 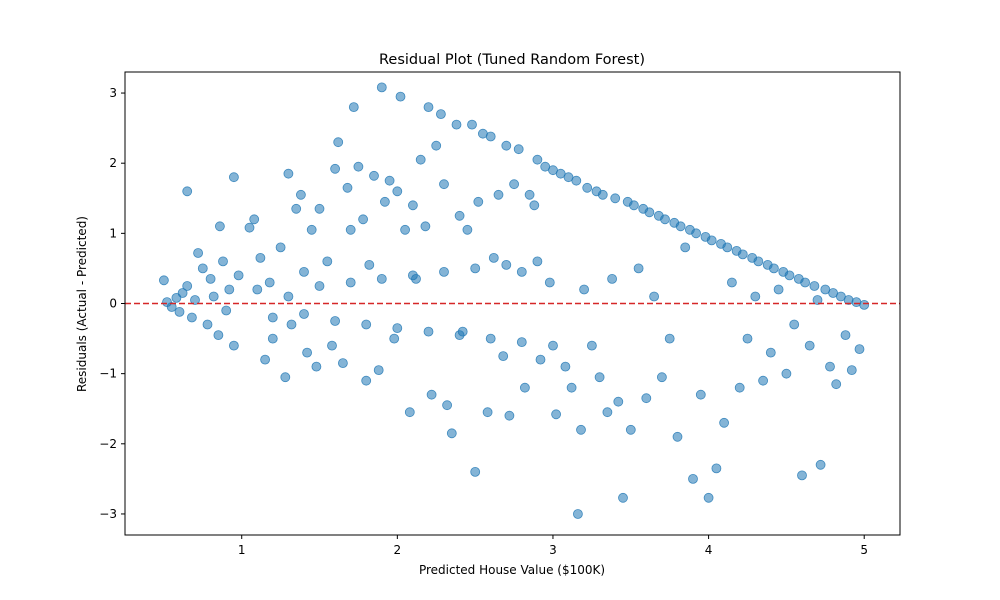 What do you see at coordinates (553, 546) in the screenshot?
I see `x-axis-ticks: 1 2 3 4 5` at bounding box center [553, 546].